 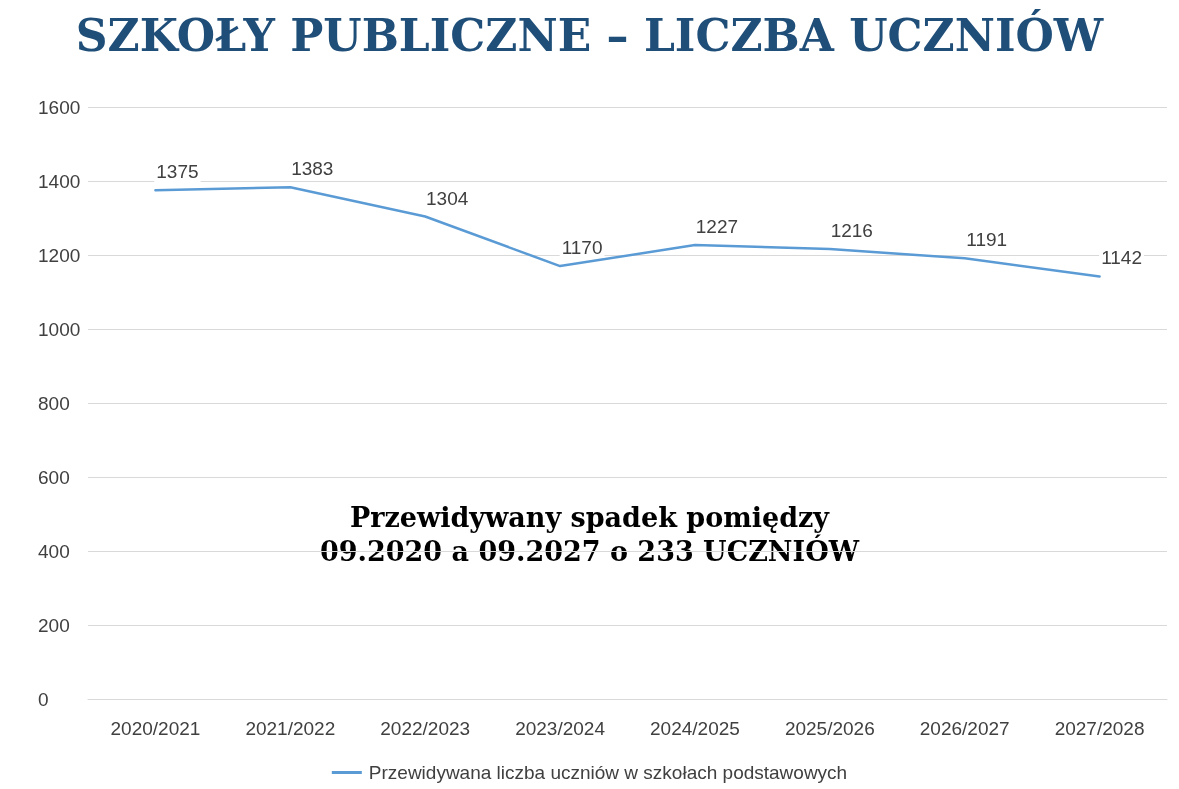 I want to click on x-tick-label: 2020/2021, so click(x=155, y=728).